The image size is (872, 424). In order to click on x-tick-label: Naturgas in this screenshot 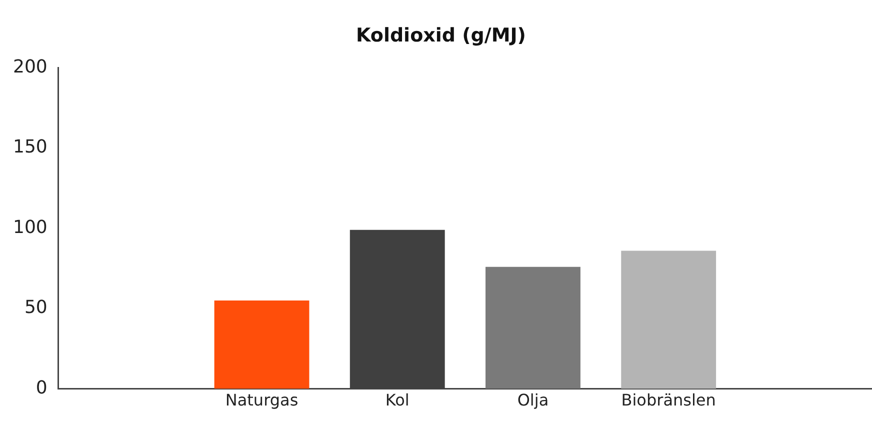, I will do `click(261, 400)`.